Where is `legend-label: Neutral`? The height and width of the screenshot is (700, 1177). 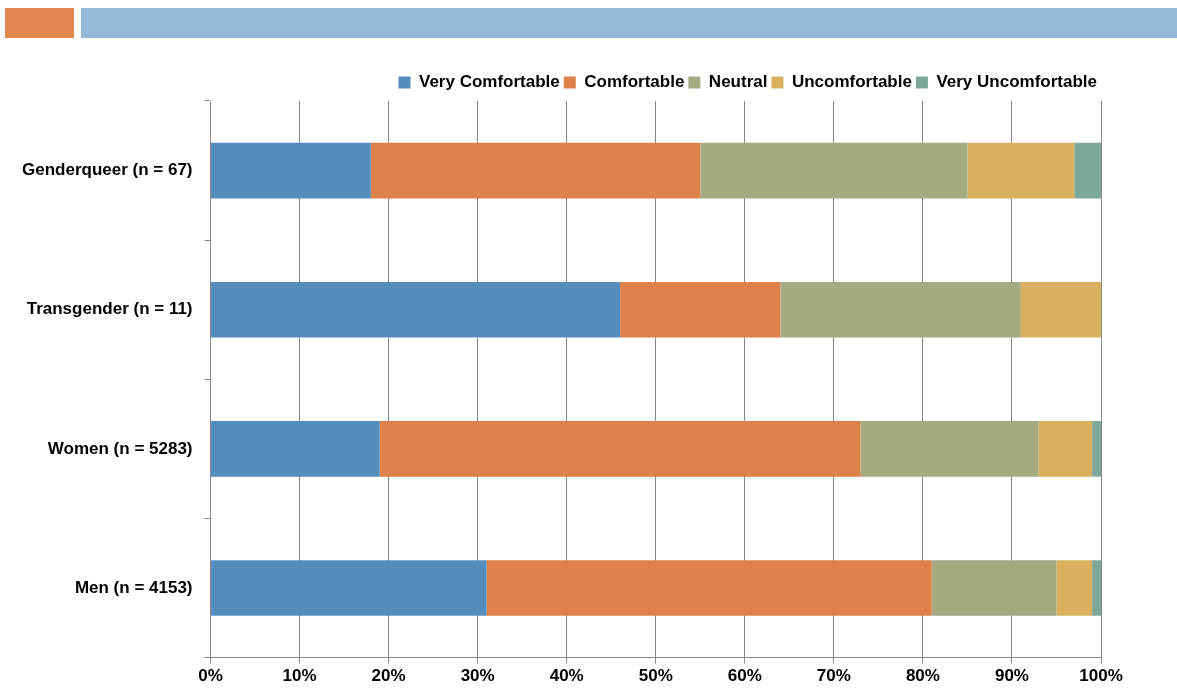 legend-label: Neutral is located at coordinates (738, 82).